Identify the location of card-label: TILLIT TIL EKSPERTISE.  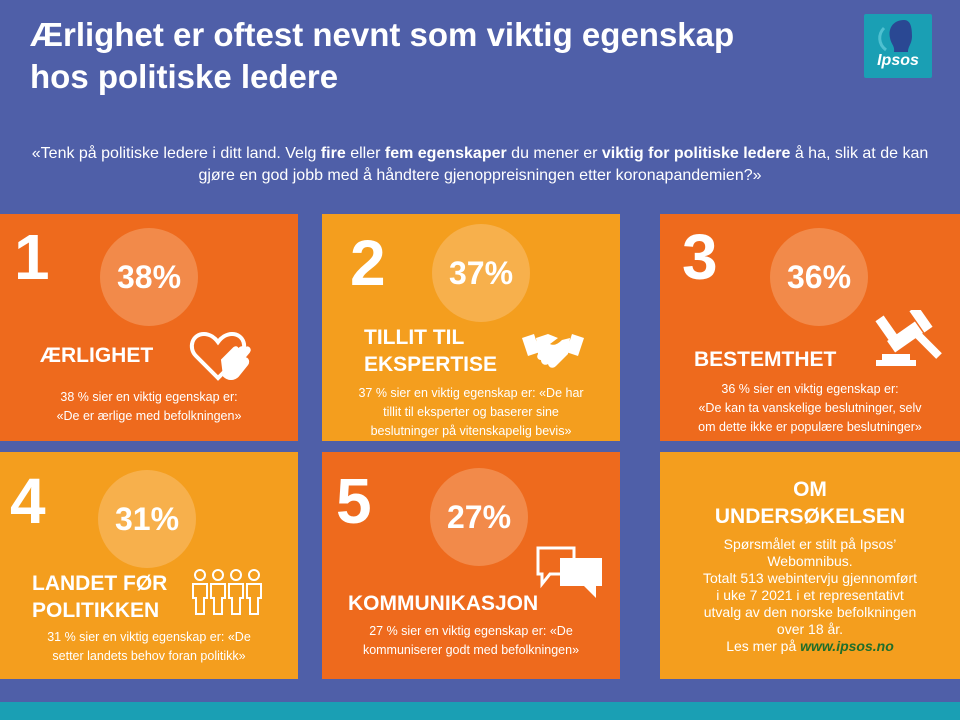
(431, 351).